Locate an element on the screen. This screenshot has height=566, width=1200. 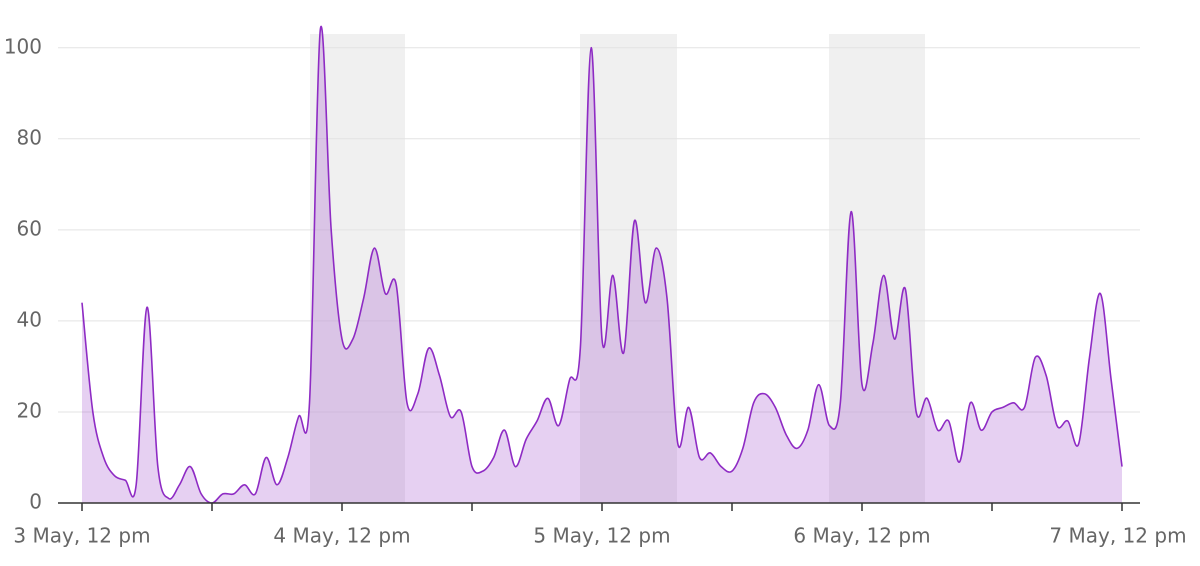
x-tick-label: 3 May, 12 pm is located at coordinates (81, 536).